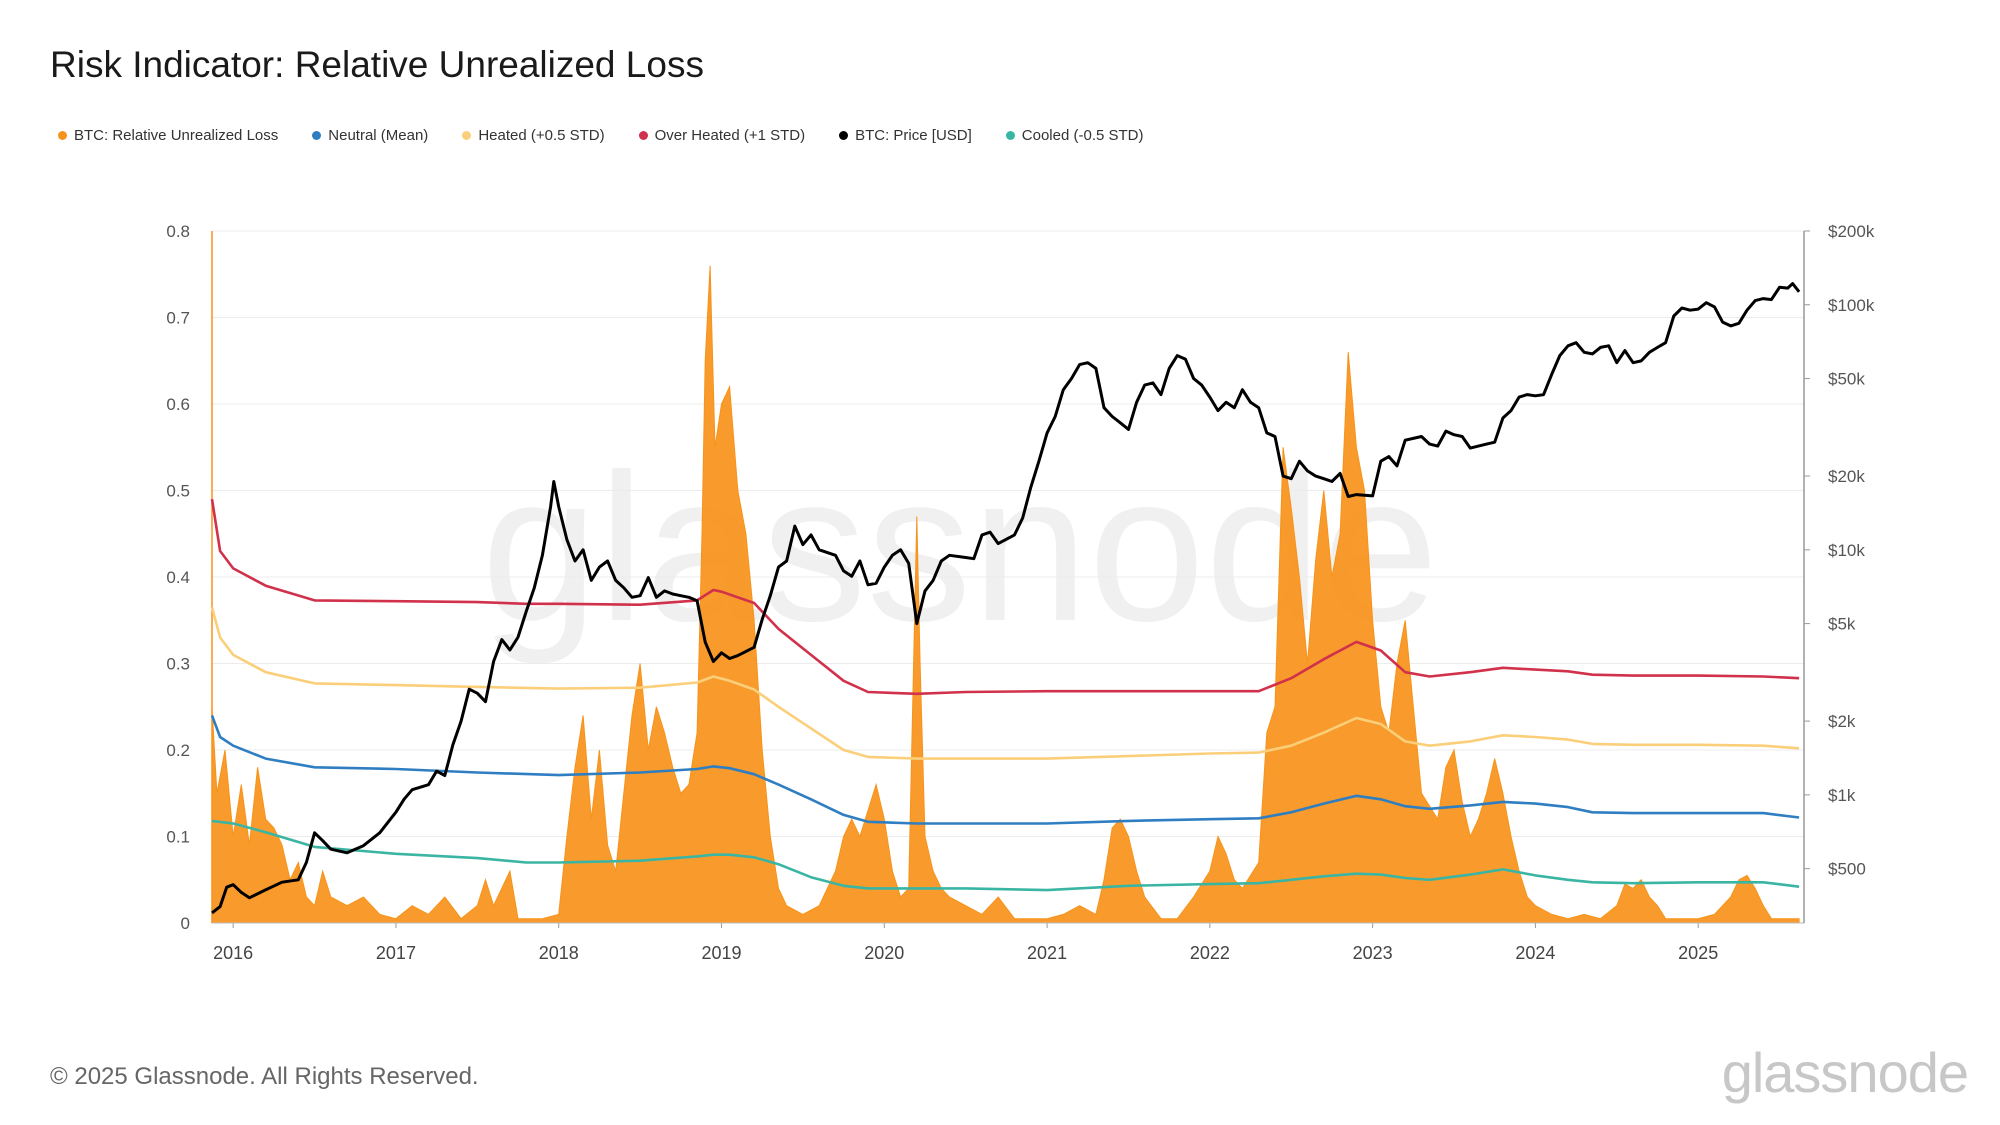 This screenshot has width=2000, height=1125. What do you see at coordinates (396, 953) in the screenshot?
I see `x-tick-label: 2017` at bounding box center [396, 953].